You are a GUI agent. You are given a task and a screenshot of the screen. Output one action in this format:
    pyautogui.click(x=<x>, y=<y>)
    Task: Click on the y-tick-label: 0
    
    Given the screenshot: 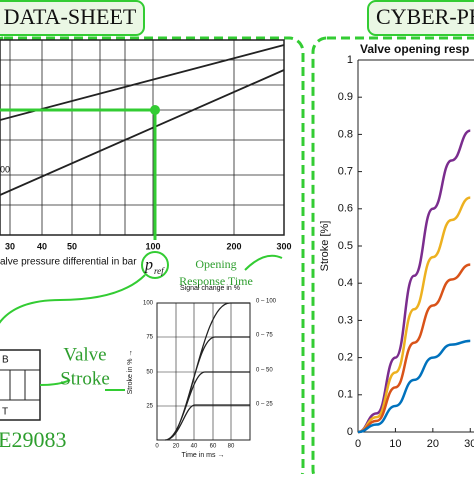 What is the action you would take?
    pyautogui.click(x=350, y=432)
    